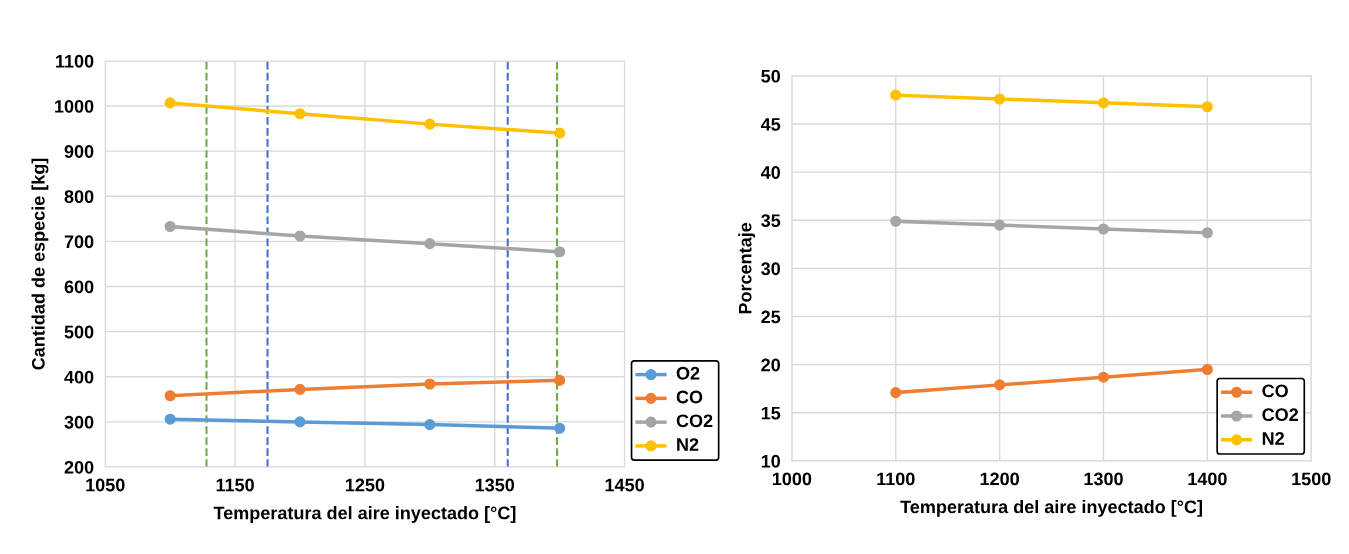  I want to click on x-tick-label: 1500, so click(1311, 479).